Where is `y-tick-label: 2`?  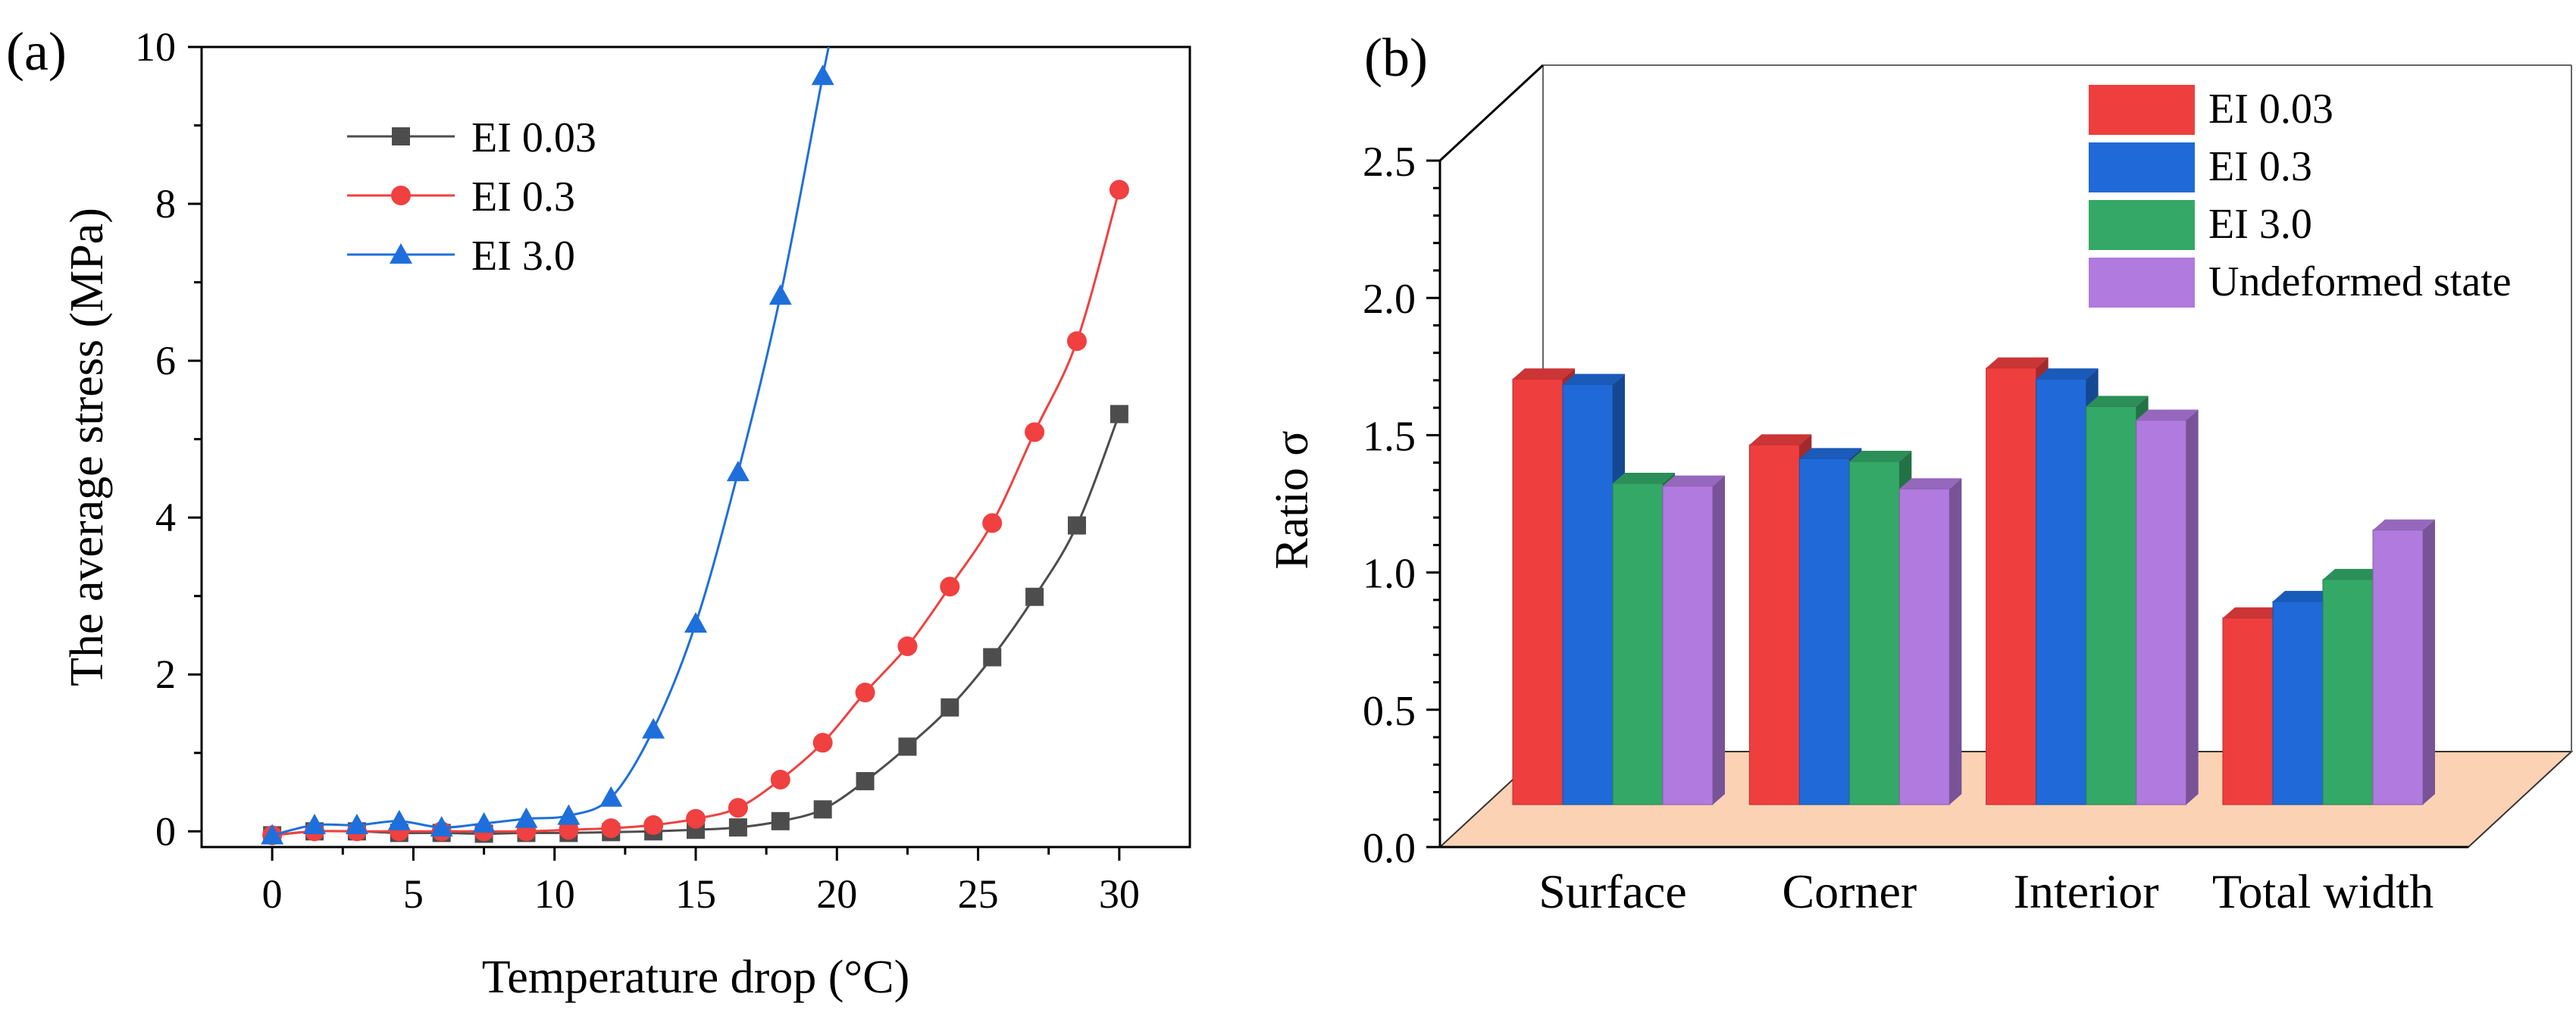
y-tick-label: 2 is located at coordinates (165, 675).